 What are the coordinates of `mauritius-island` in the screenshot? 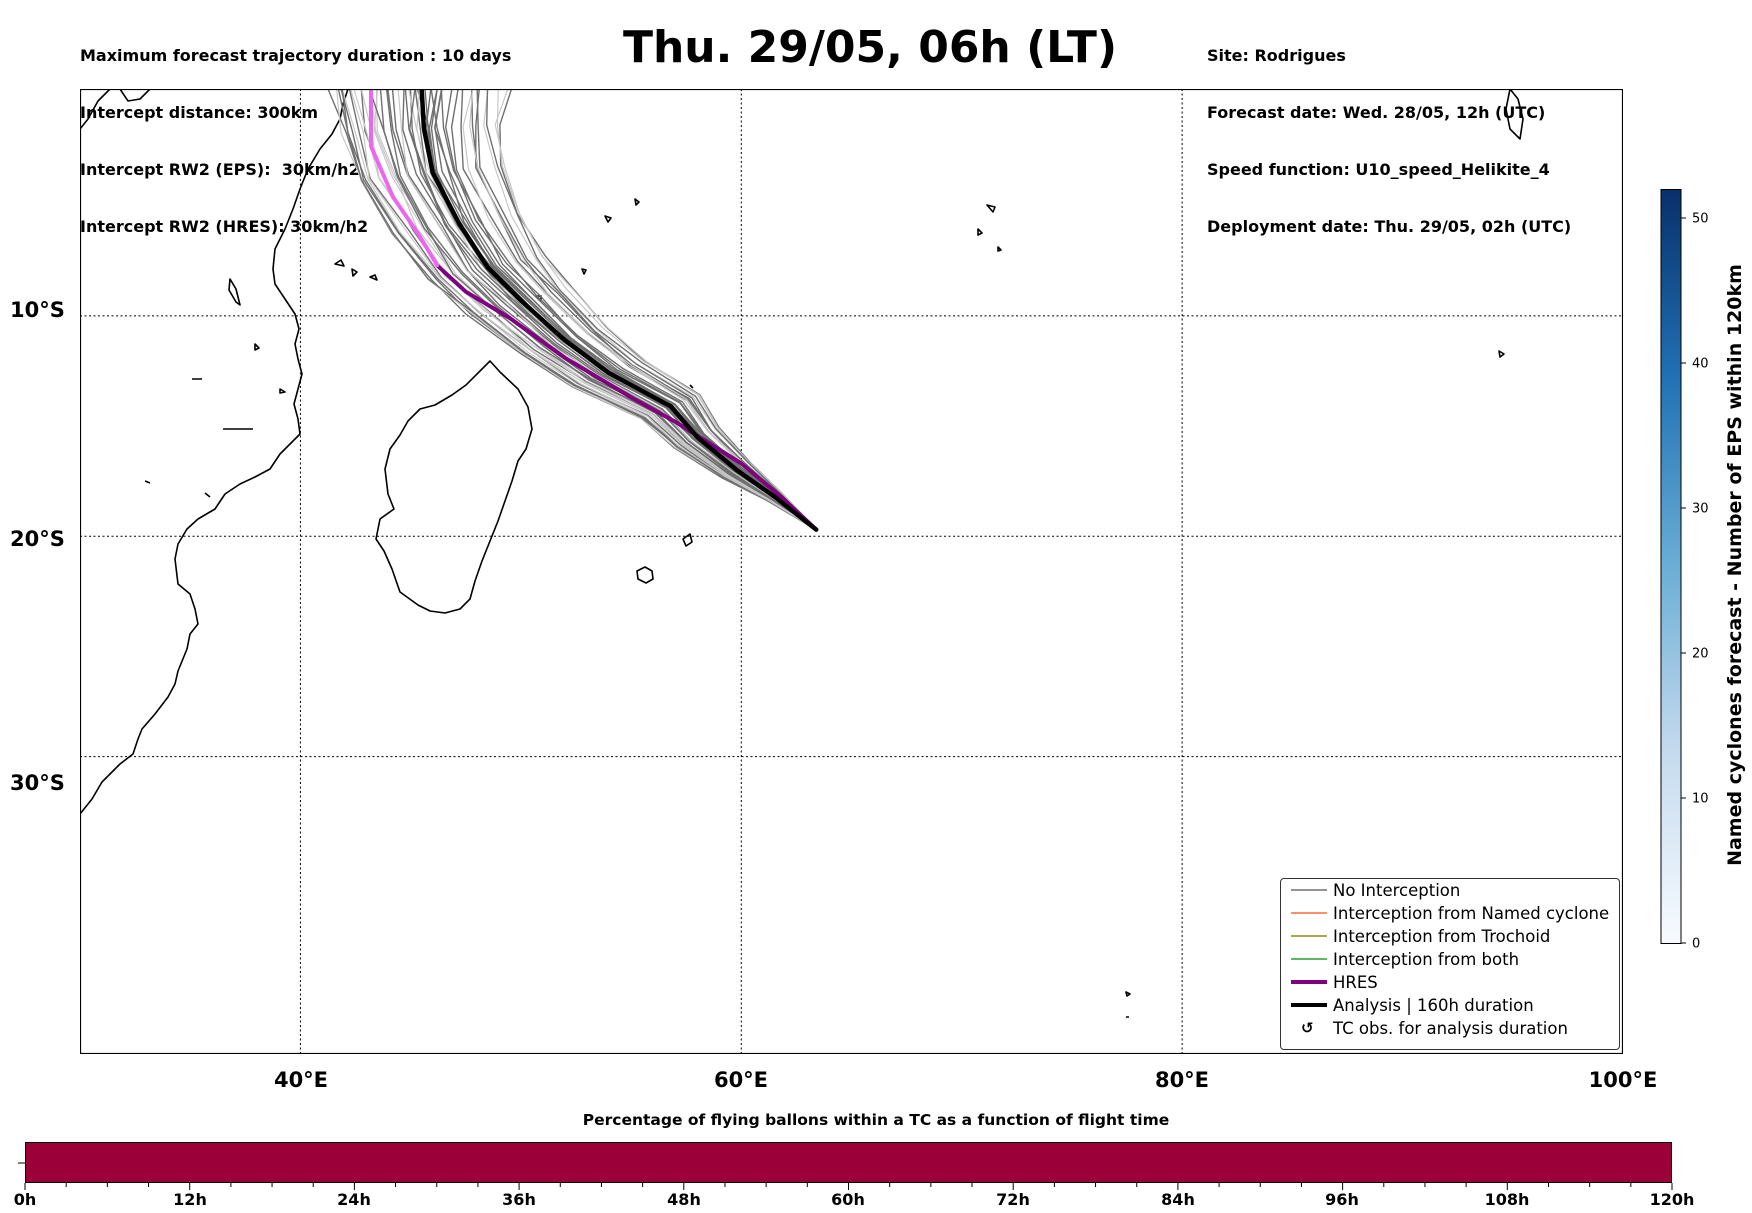 It's located at (645, 575).